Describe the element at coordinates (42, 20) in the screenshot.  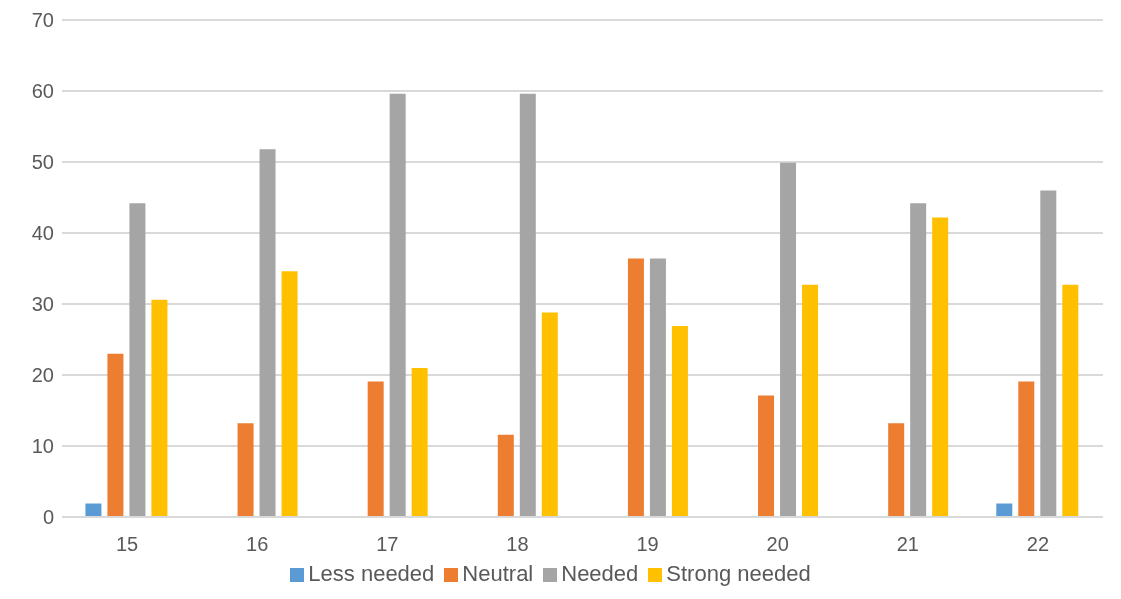
I see `y-tick-label: 70` at that location.